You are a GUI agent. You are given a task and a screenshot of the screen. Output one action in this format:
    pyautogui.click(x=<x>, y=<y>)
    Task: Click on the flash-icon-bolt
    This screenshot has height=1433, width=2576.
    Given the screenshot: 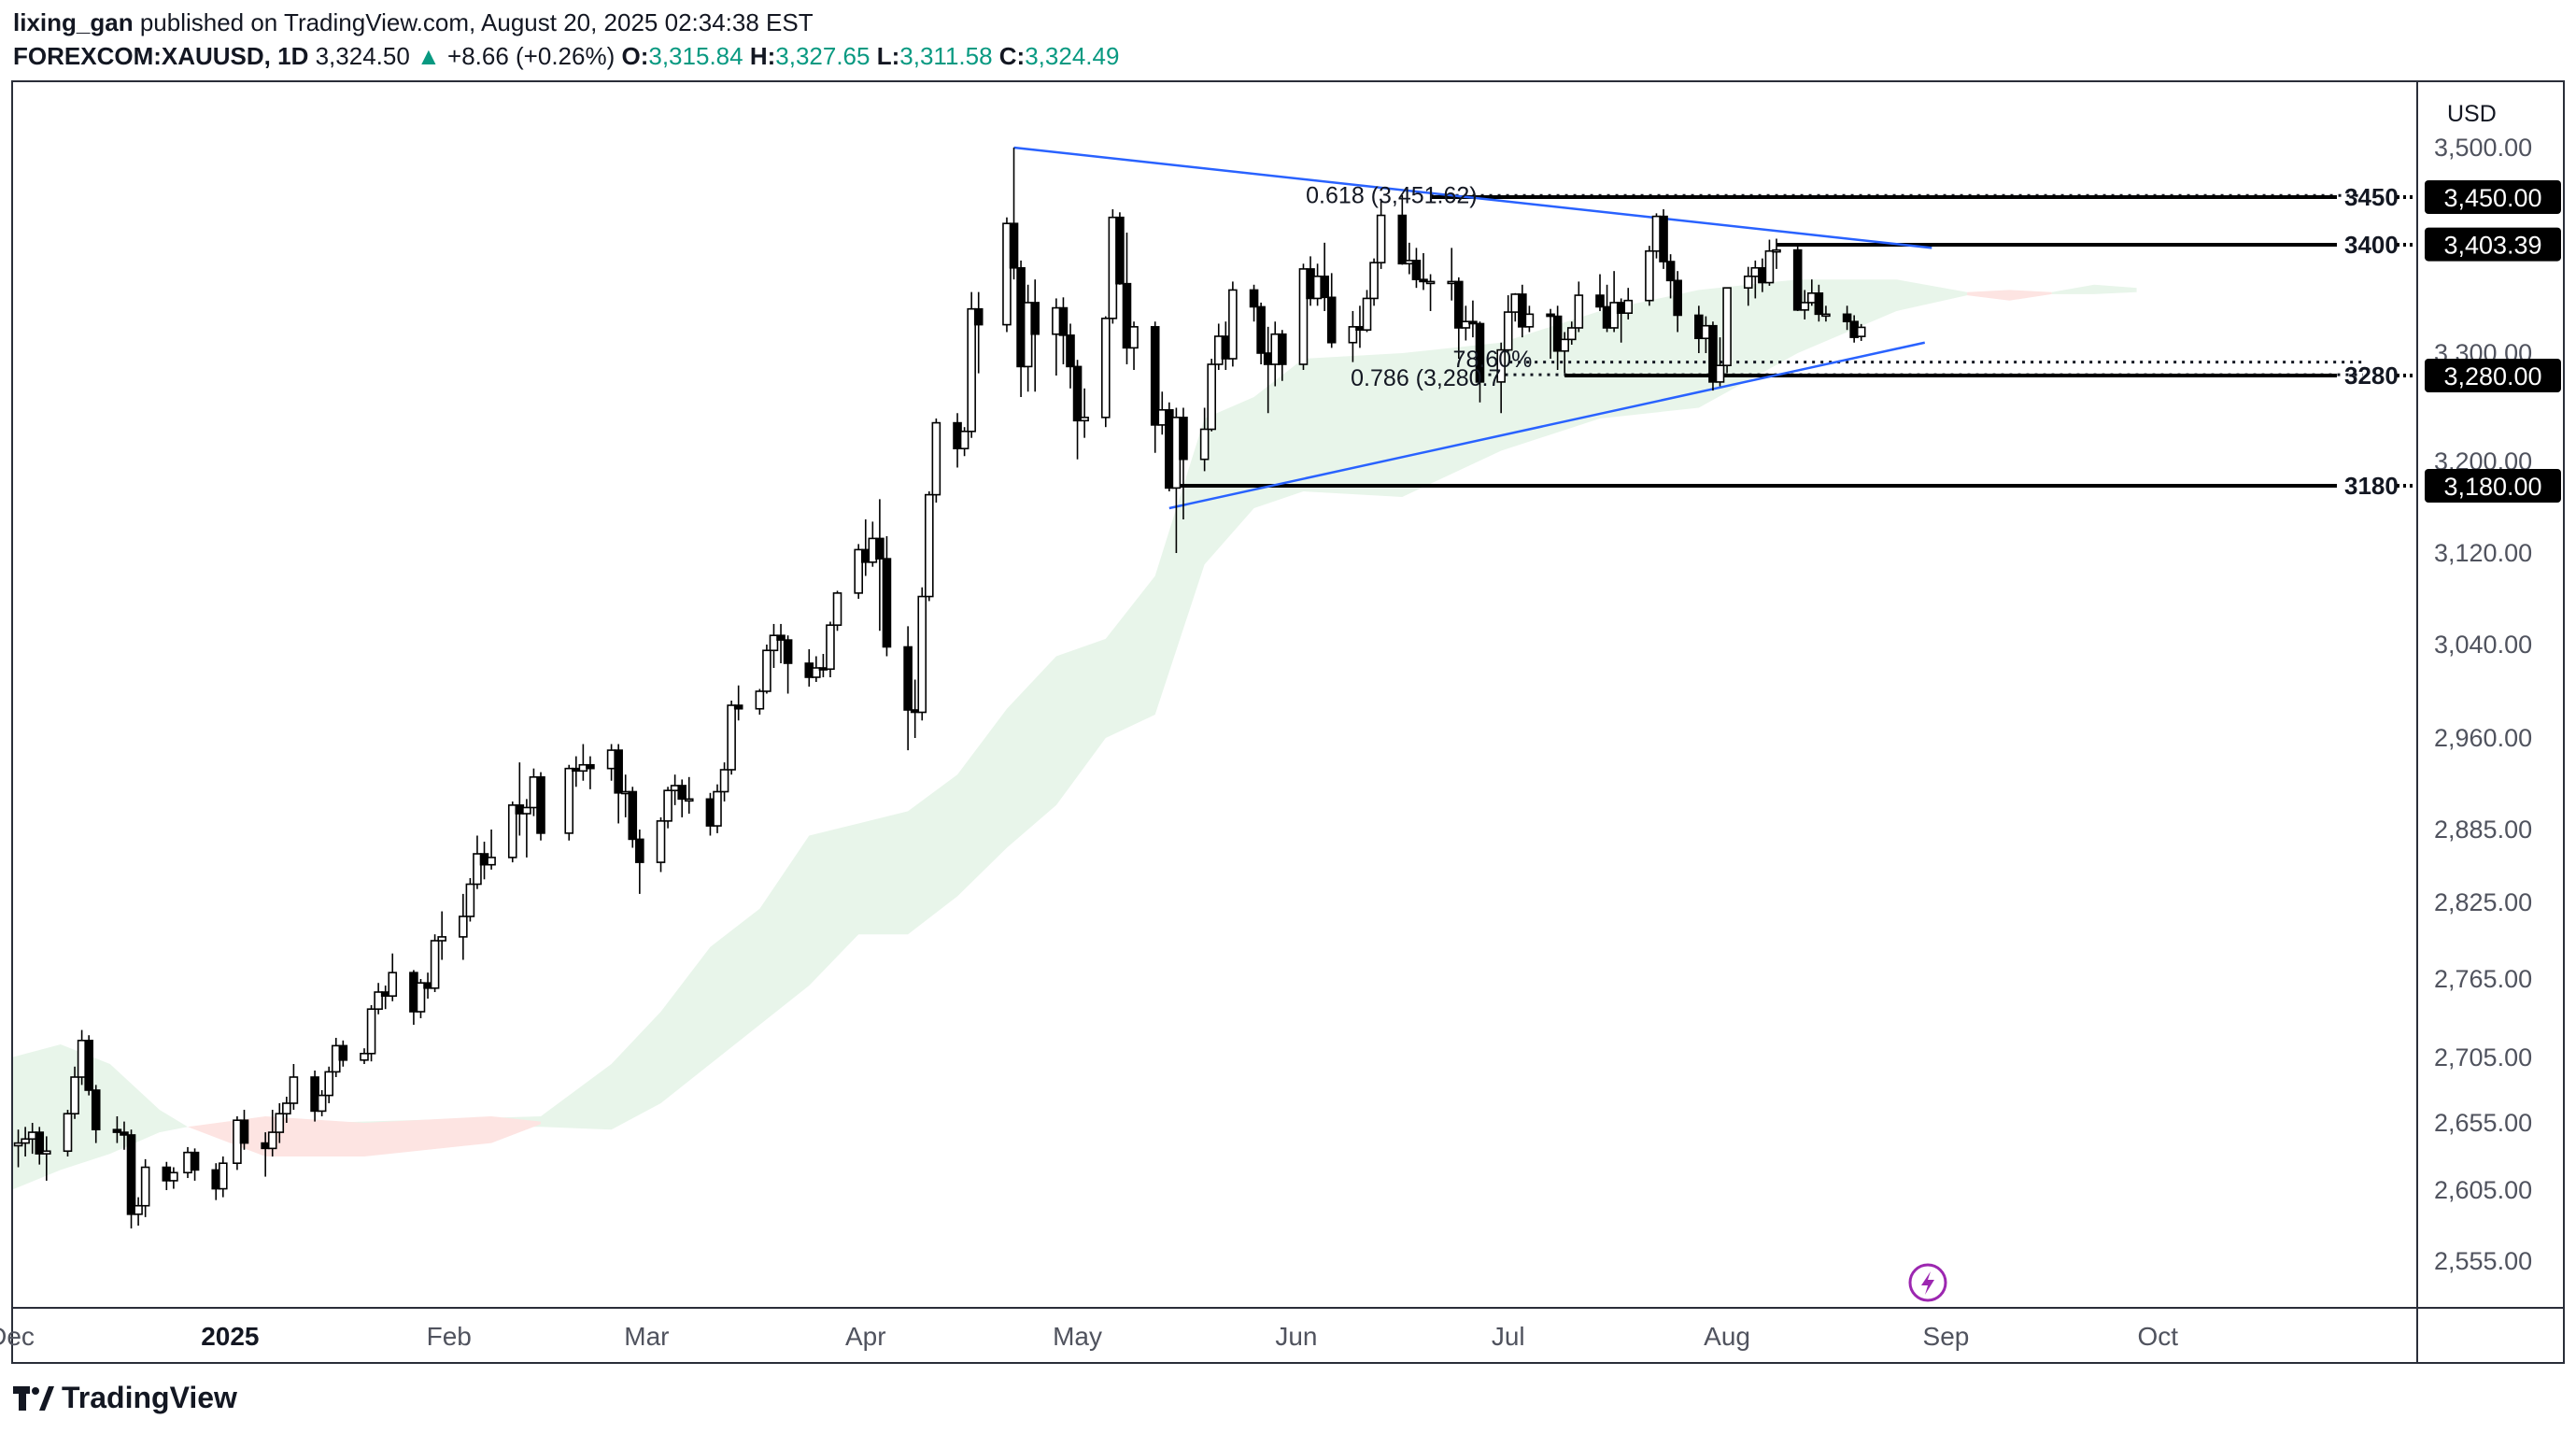 What is the action you would take?
    pyautogui.click(x=1928, y=1283)
    